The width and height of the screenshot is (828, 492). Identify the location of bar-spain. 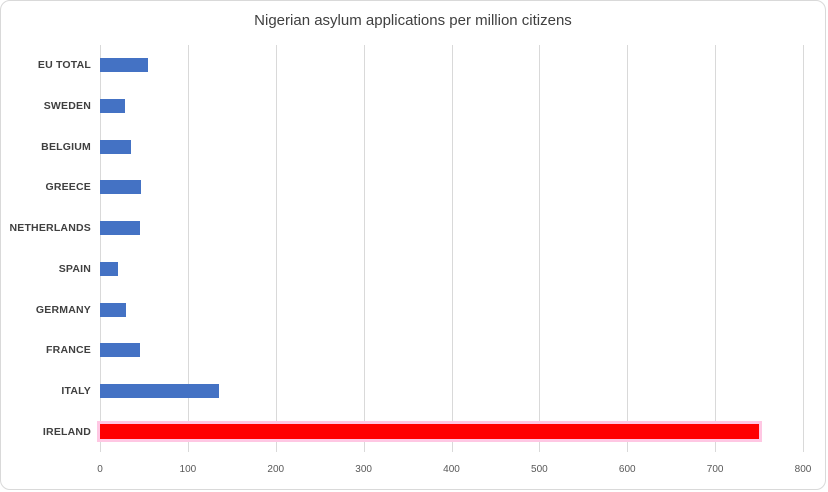
(109, 268).